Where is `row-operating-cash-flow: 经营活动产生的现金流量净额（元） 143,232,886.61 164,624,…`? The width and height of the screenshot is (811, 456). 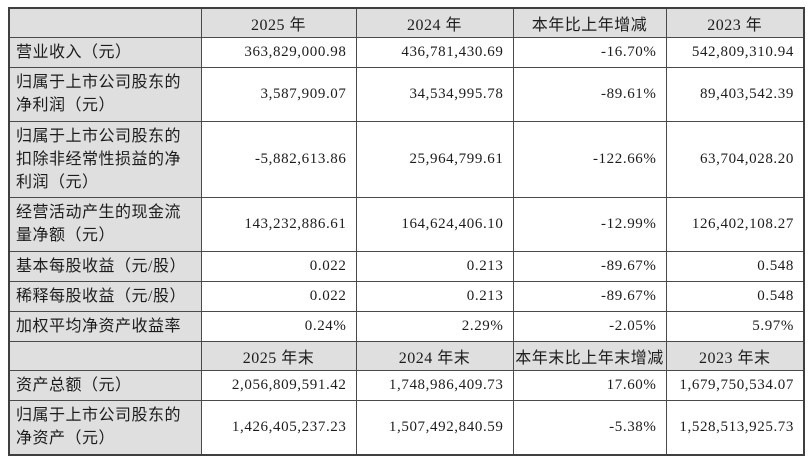
row-operating-cash-flow: 经营活动产生的现金流量净额（元） 143,232,886.61 164,624,… is located at coordinates (406, 224).